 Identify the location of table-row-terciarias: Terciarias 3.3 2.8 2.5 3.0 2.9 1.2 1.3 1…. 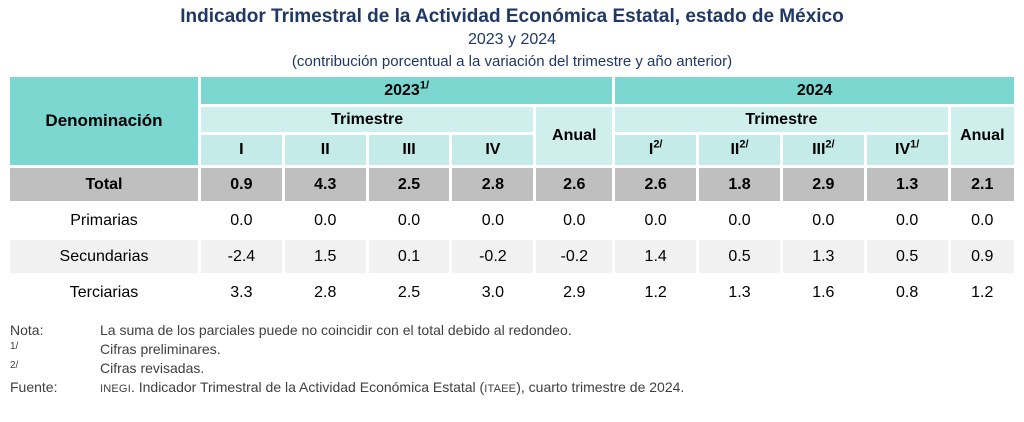
(512, 292).